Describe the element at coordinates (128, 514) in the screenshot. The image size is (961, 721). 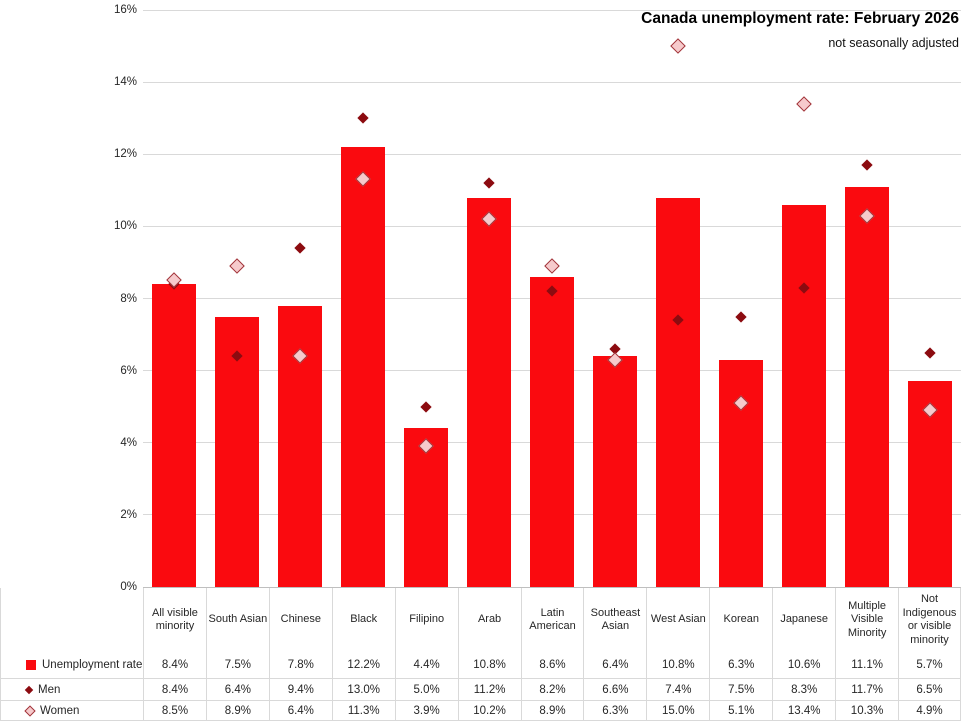
I see `y-axis-label: 2%` at that location.